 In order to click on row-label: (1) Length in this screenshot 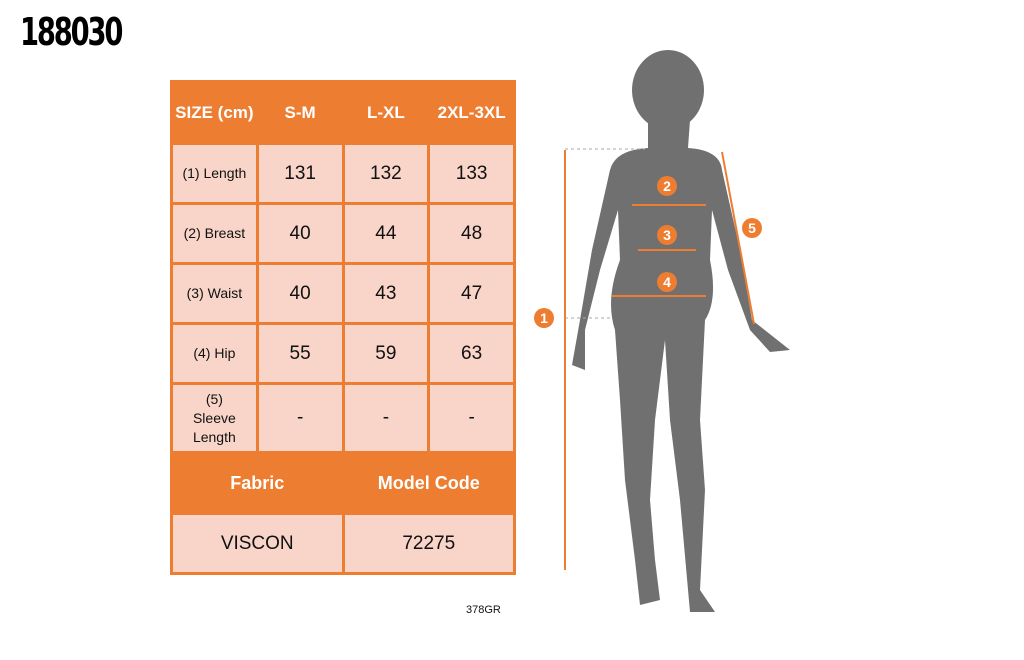, I will do `click(214, 173)`.